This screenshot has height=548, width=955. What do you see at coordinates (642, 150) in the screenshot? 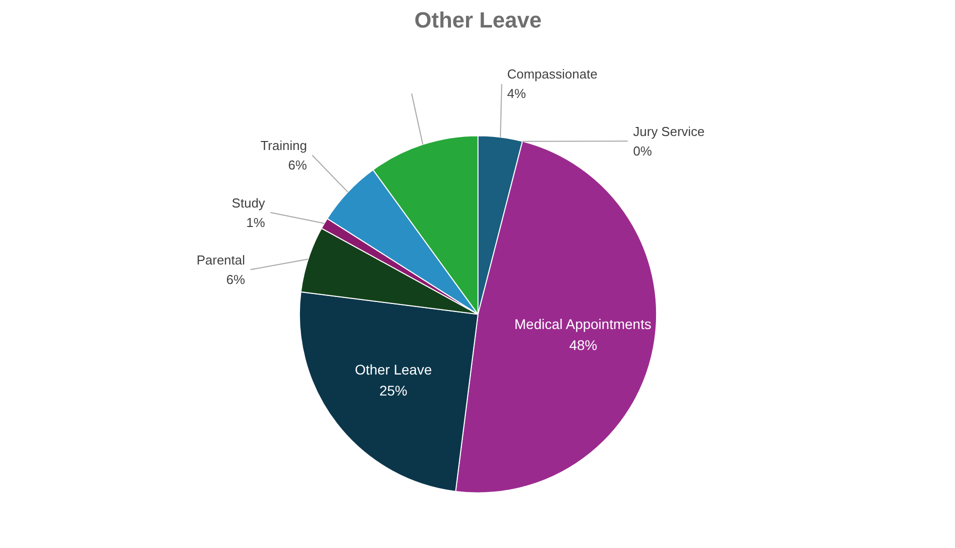
I see `text: 0%` at bounding box center [642, 150].